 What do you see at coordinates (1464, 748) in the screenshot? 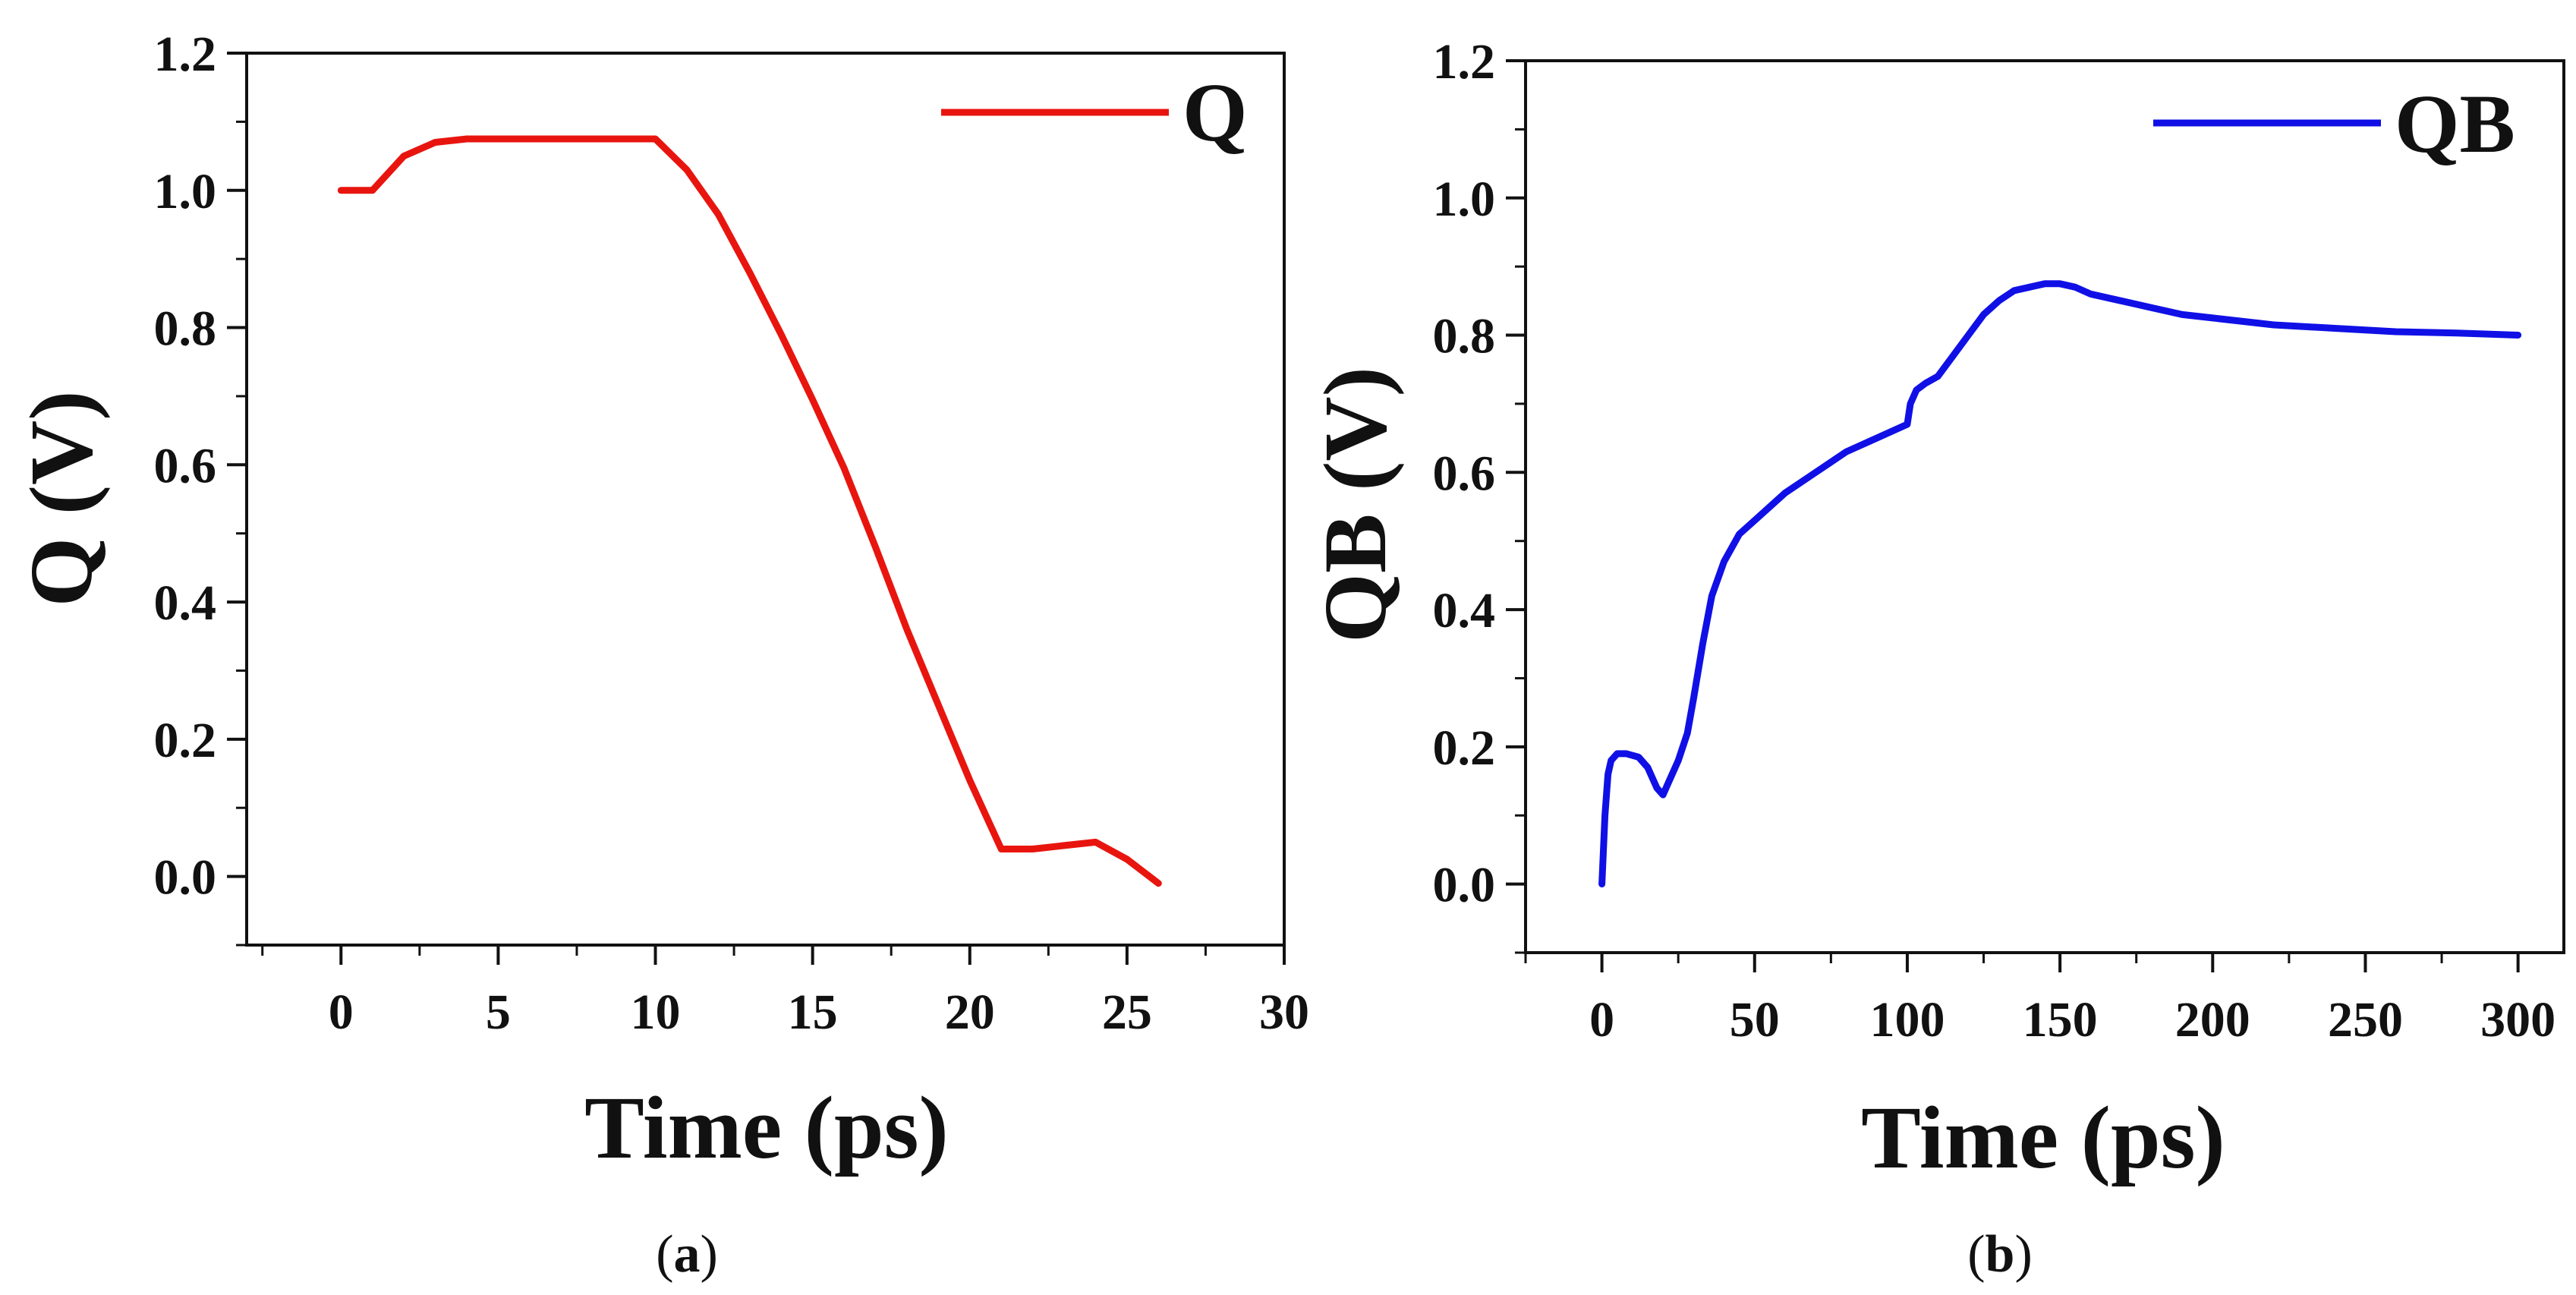
I see `y-tick-label-b: 0.2` at bounding box center [1464, 748].